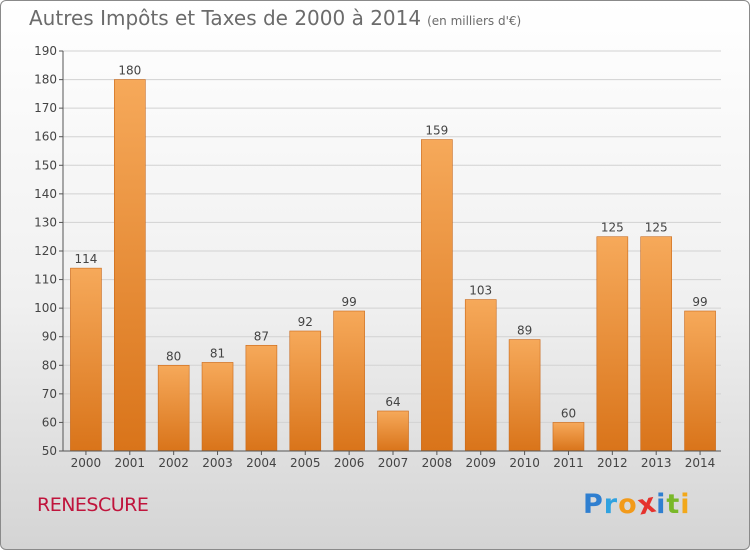 This screenshot has width=750, height=550. Describe the element at coordinates (49, 365) in the screenshot. I see `y-tick-label: 80` at that location.